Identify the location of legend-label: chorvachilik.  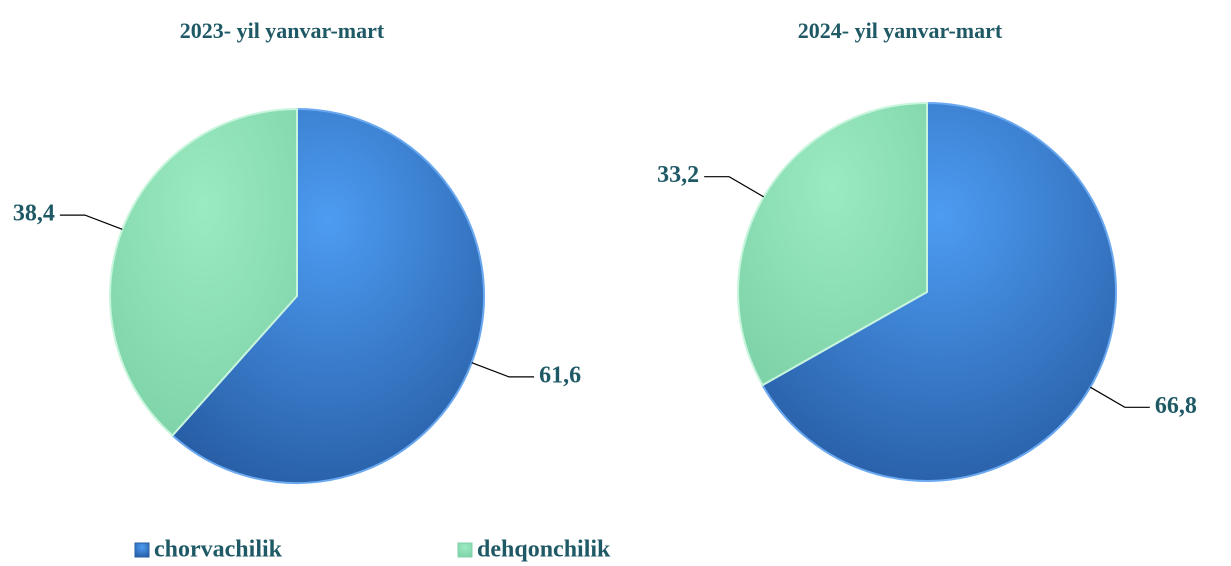
(218, 550).